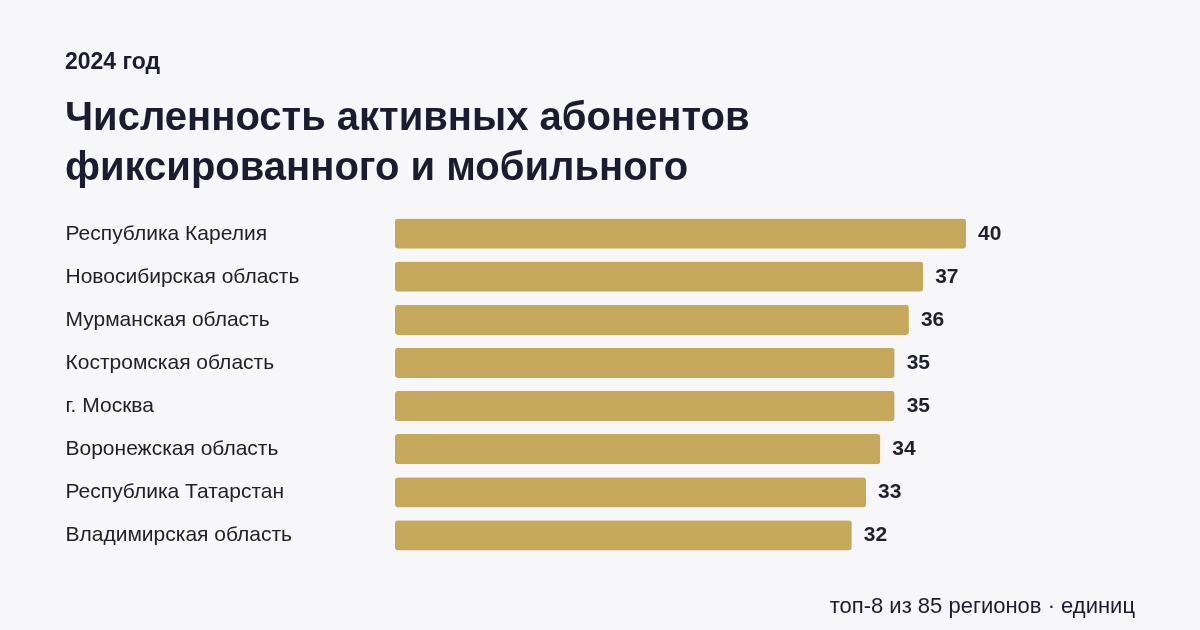 The width and height of the screenshot is (1200, 630). What do you see at coordinates (947, 275) in the screenshot?
I see `data-label: 37` at bounding box center [947, 275].